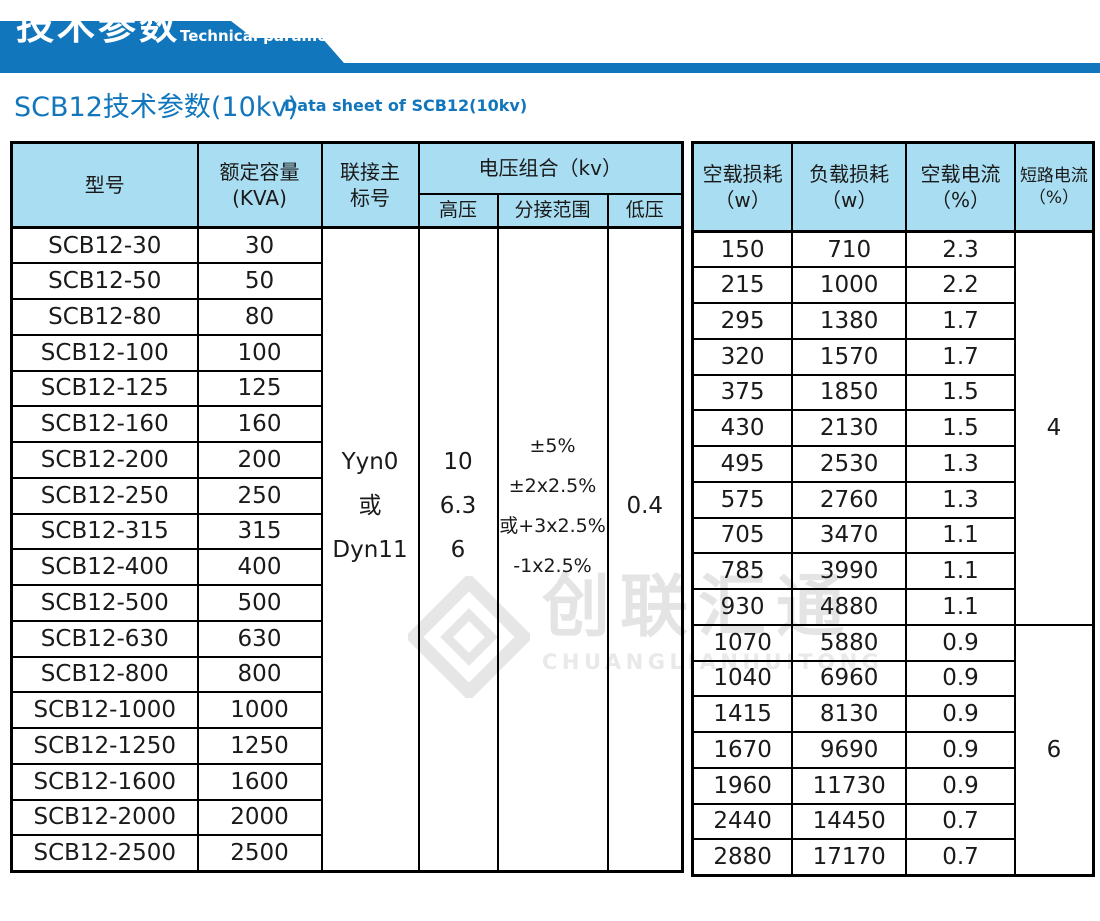 This screenshot has width=1100, height=921. What do you see at coordinates (259, 710) in the screenshot?
I see `cell-kva: 1000` at bounding box center [259, 710].